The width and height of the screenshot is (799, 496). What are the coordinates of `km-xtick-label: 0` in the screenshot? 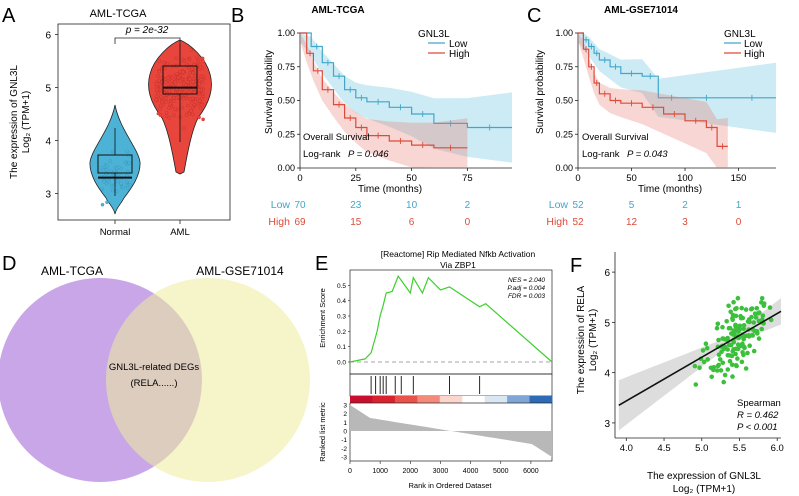 It's located at (299, 178).